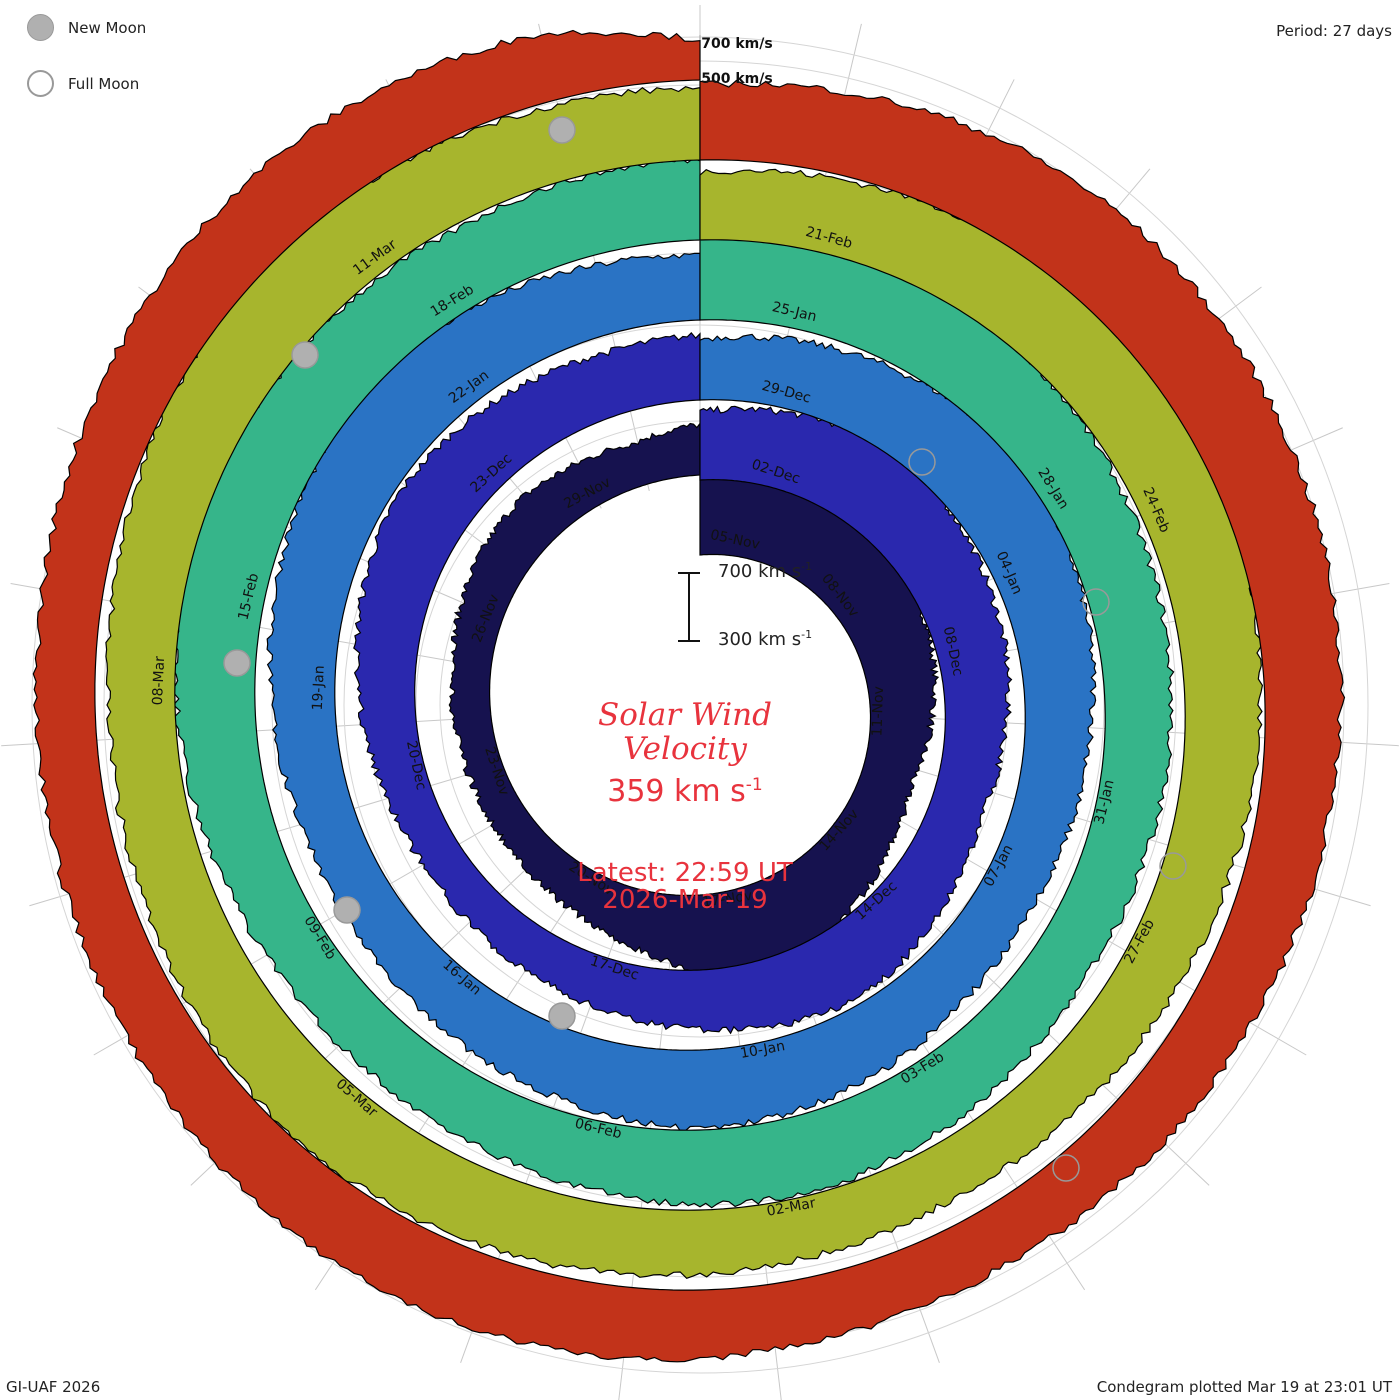 This screenshot has width=1400, height=1400. Describe the element at coordinates (53, 1387) in the screenshot. I see `credit-label: GI-UAF 2026` at that location.